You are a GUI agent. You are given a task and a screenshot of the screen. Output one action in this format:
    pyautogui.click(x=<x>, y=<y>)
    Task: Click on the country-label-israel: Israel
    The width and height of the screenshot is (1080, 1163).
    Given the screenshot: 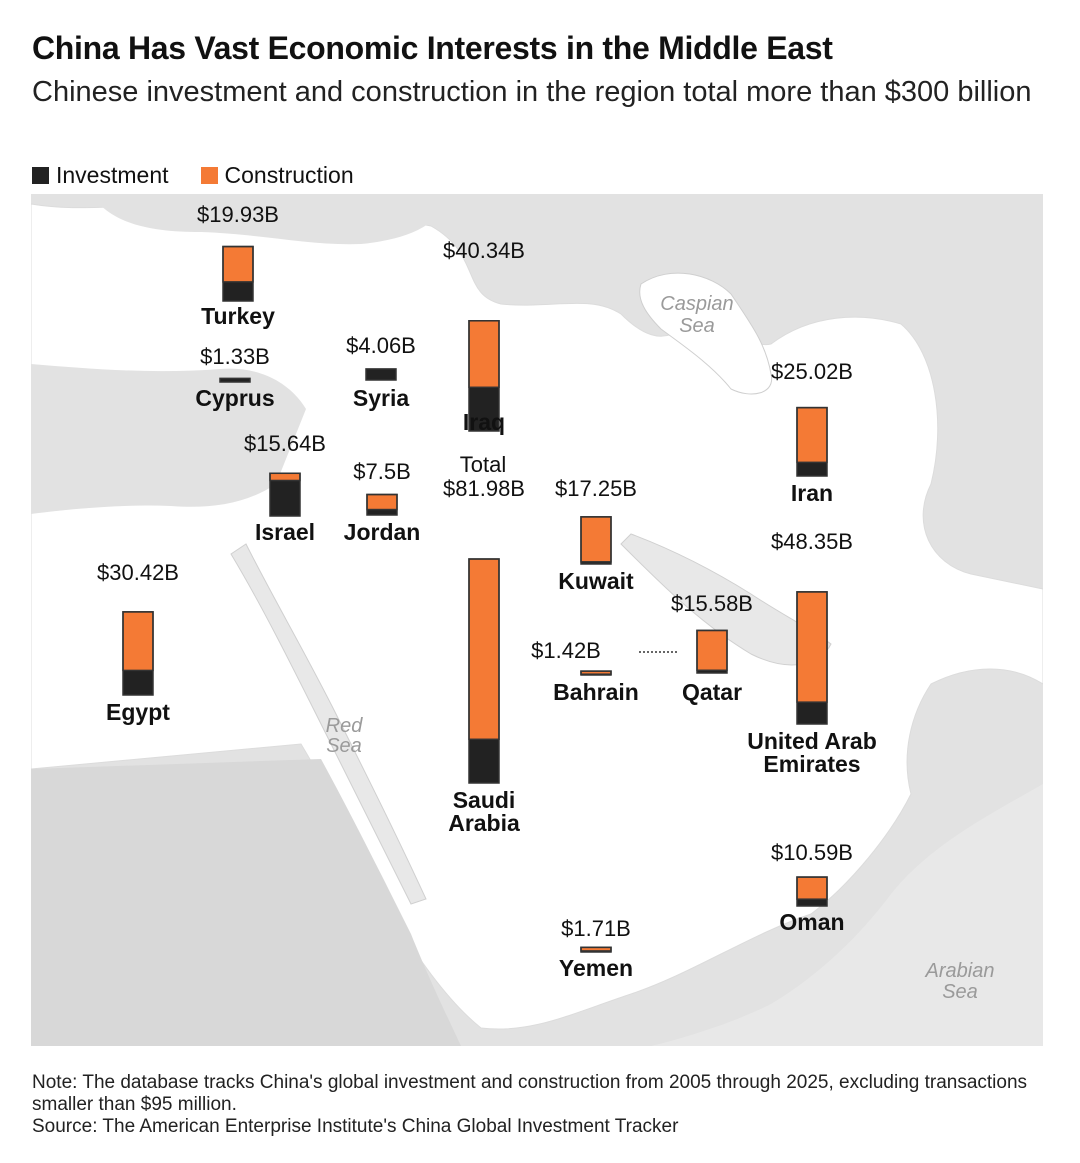 What is the action you would take?
    pyautogui.click(x=285, y=532)
    